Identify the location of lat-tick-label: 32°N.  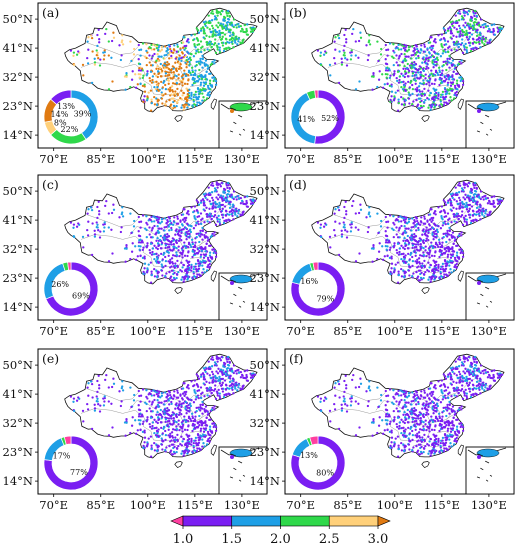
(18, 249).